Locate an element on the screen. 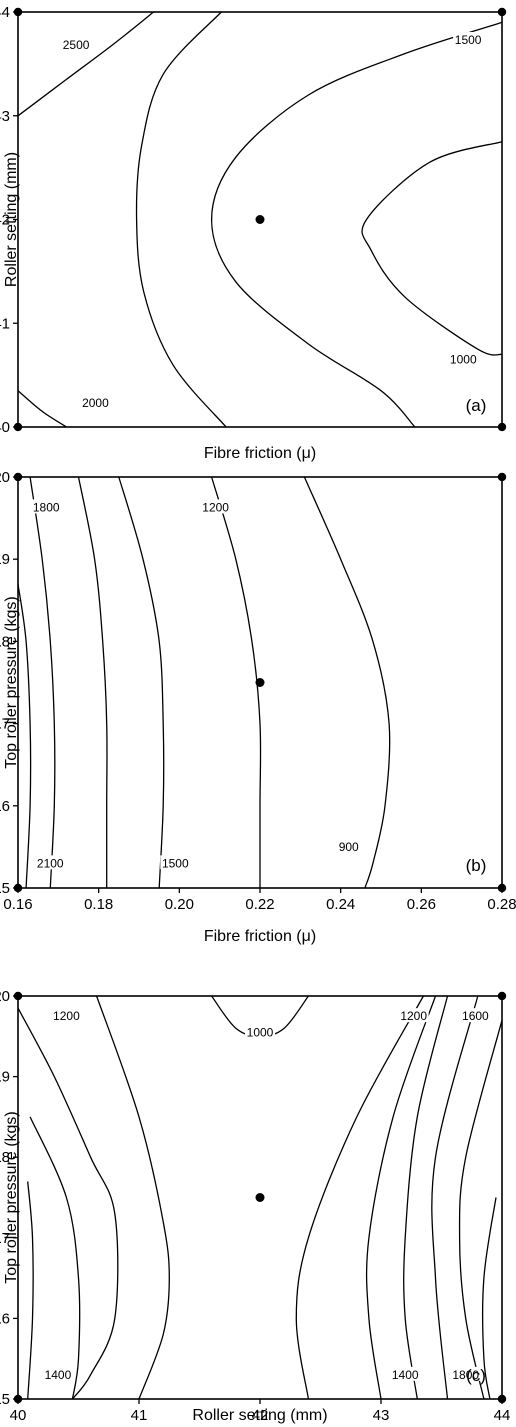 Image resolution: width=516 pixels, height=1427 pixels. contour-label: 1500 is located at coordinates (175, 863).